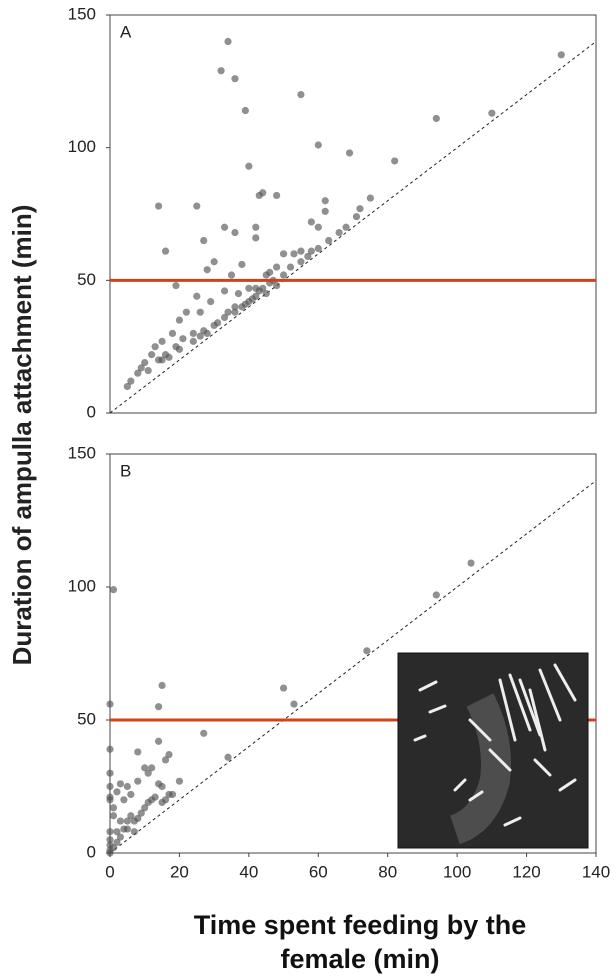  I want to click on x-tick-label: 60, so click(318, 871).